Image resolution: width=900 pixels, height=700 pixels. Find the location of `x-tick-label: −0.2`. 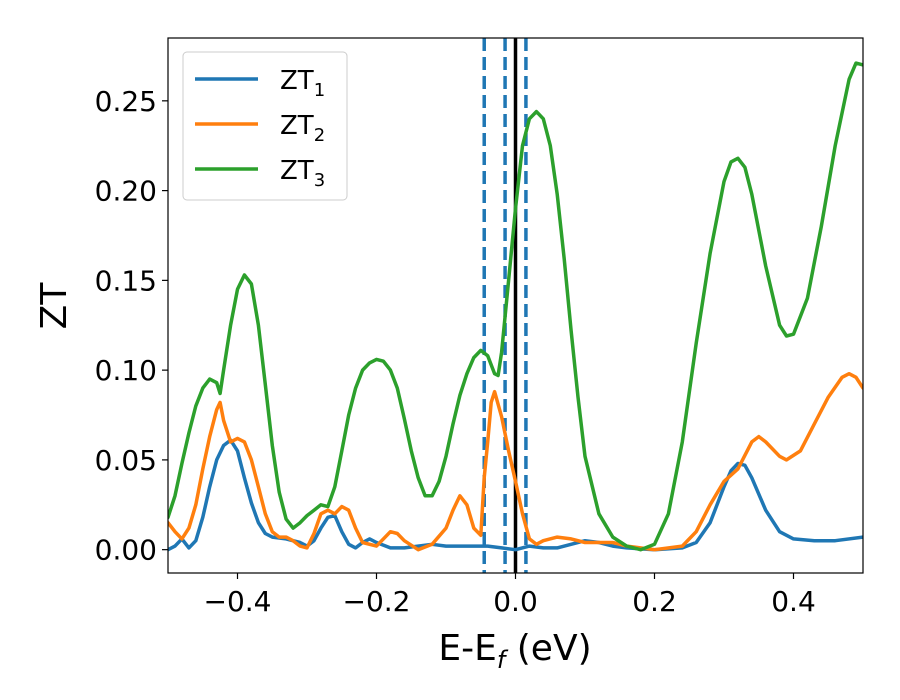

x-tick-label: −0.2 is located at coordinates (377, 601).